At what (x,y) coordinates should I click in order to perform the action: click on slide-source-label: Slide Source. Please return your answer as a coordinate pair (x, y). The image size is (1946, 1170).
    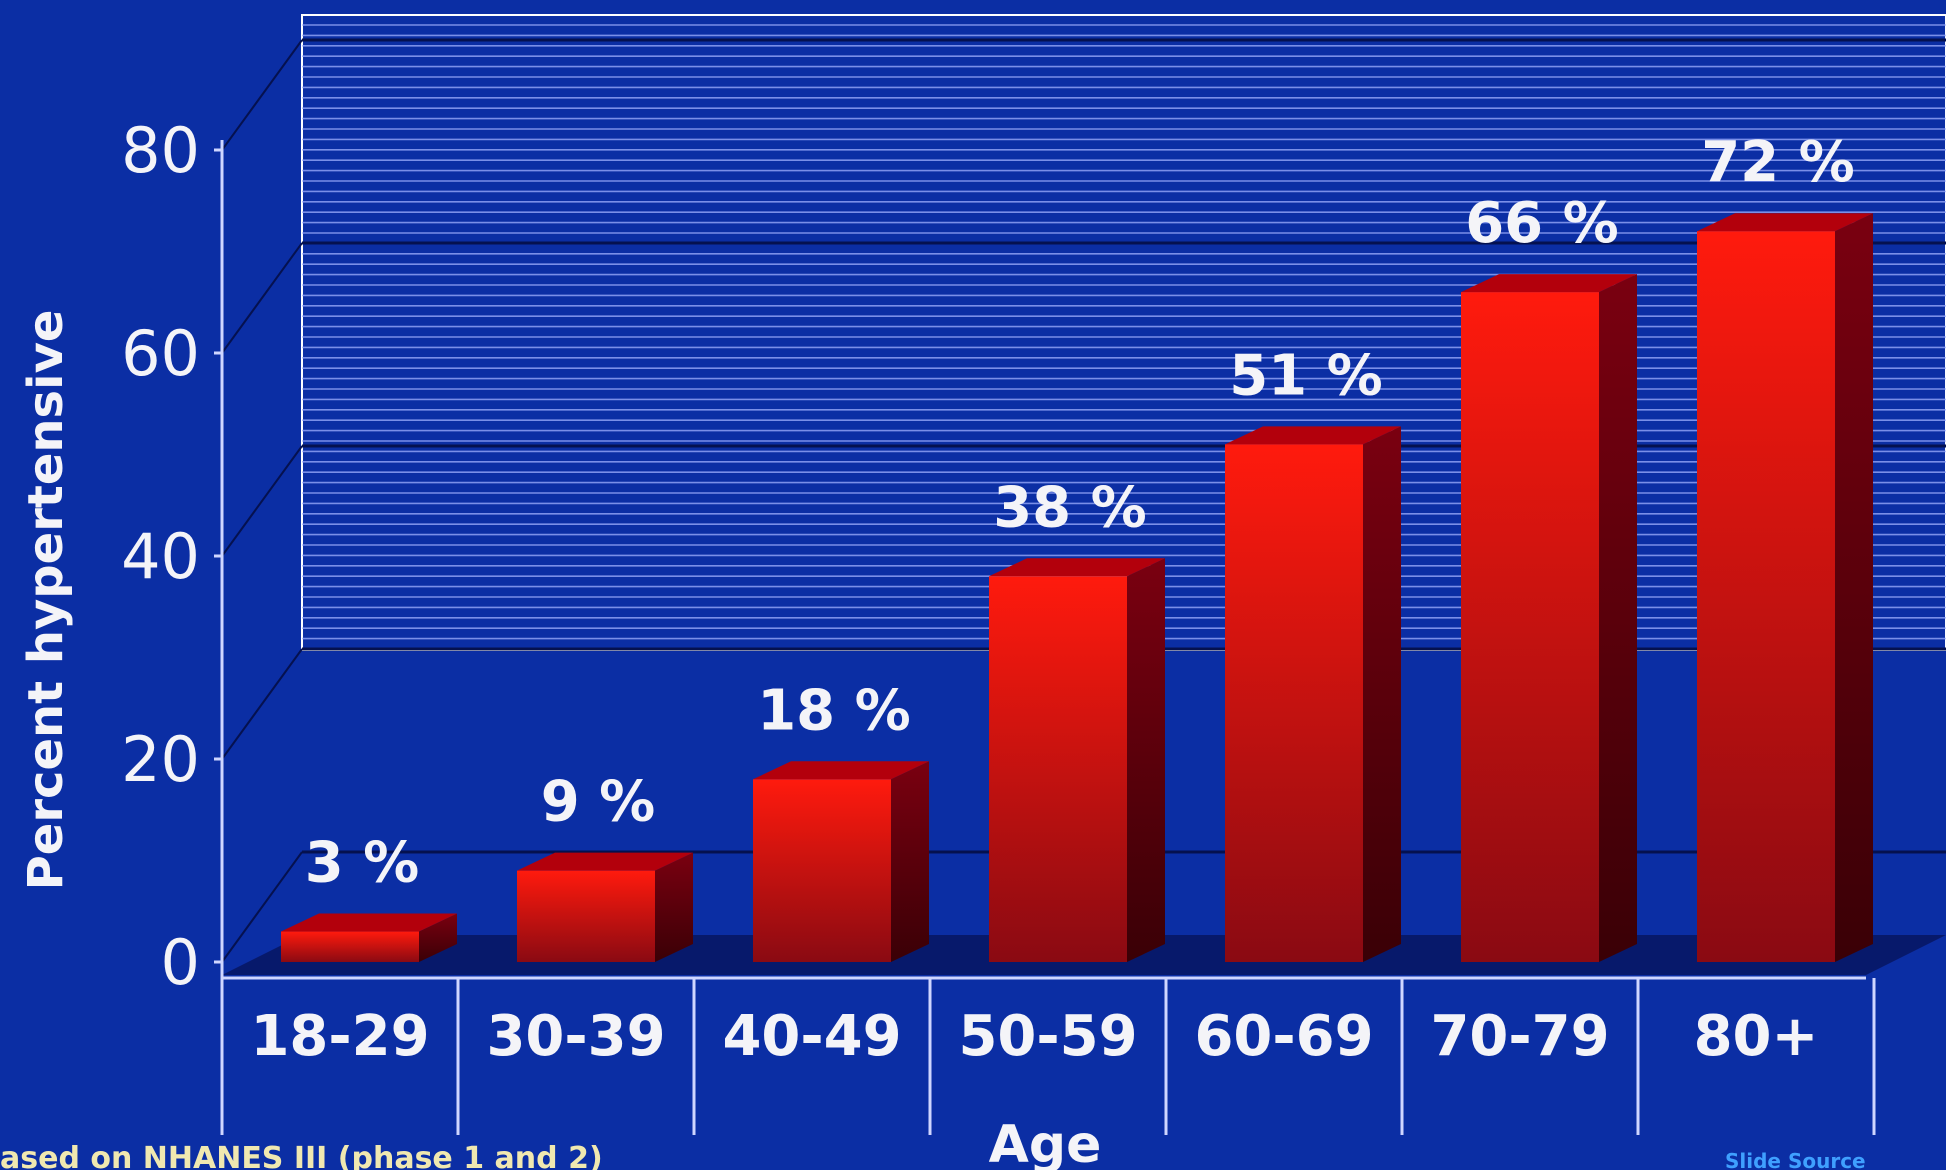
    Looking at the image, I should click on (1795, 1159).